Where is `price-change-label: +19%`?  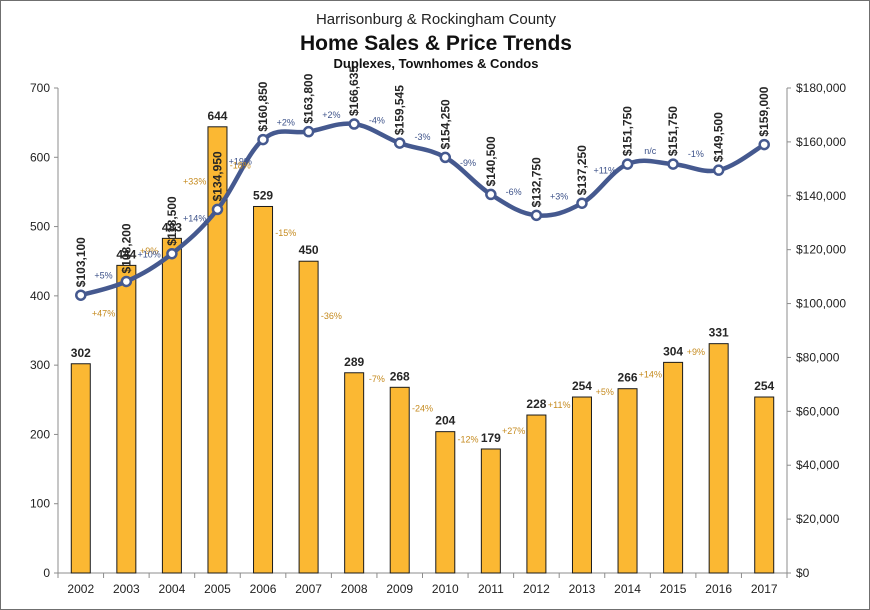
price-change-label: +19% is located at coordinates (240, 161).